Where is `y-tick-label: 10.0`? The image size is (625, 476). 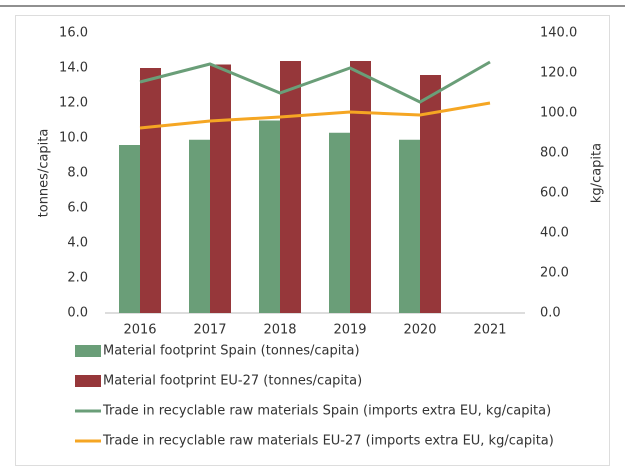
y-tick-label: 10.0 is located at coordinates (73, 138).